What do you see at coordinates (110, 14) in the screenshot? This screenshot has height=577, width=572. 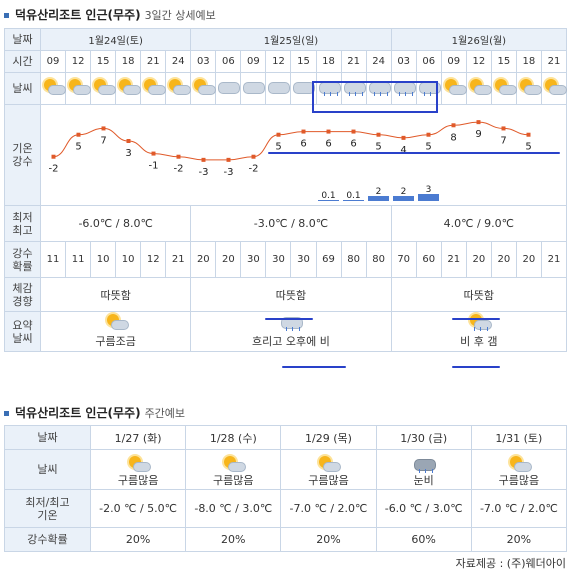 I see `section-title-detail: 덕유산리조트 인근(무주) 3일간 상세예보` at bounding box center [110, 14].